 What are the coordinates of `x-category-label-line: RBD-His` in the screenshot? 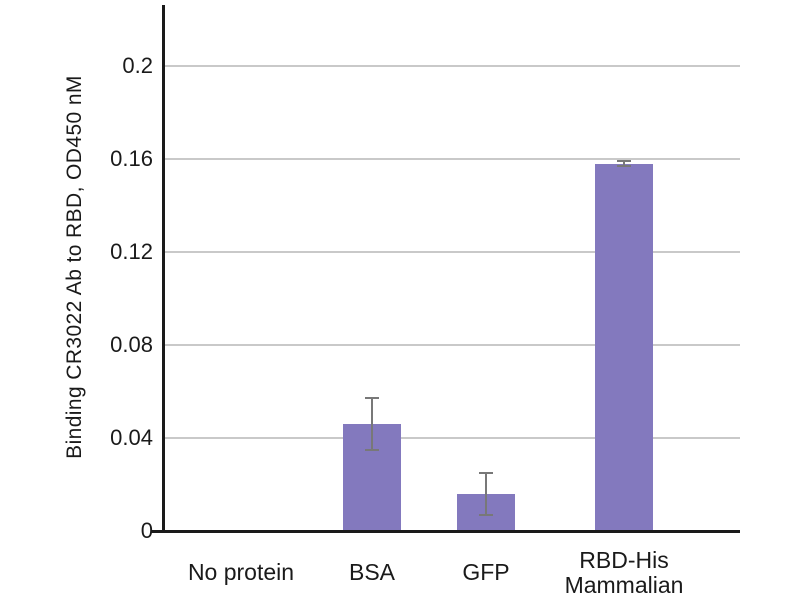 It's located at (624, 560).